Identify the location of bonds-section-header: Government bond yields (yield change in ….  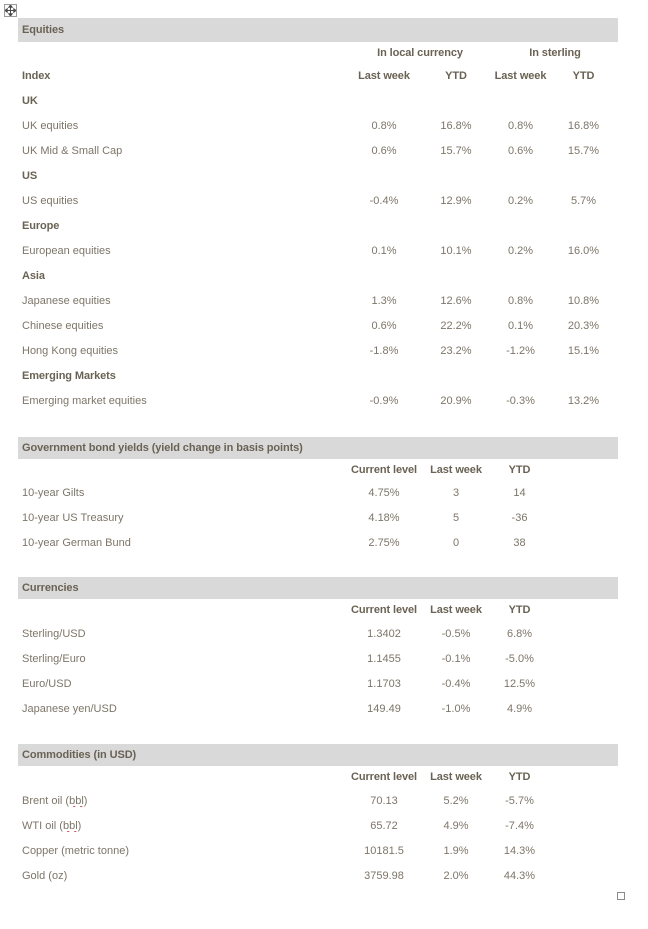
(318, 448).